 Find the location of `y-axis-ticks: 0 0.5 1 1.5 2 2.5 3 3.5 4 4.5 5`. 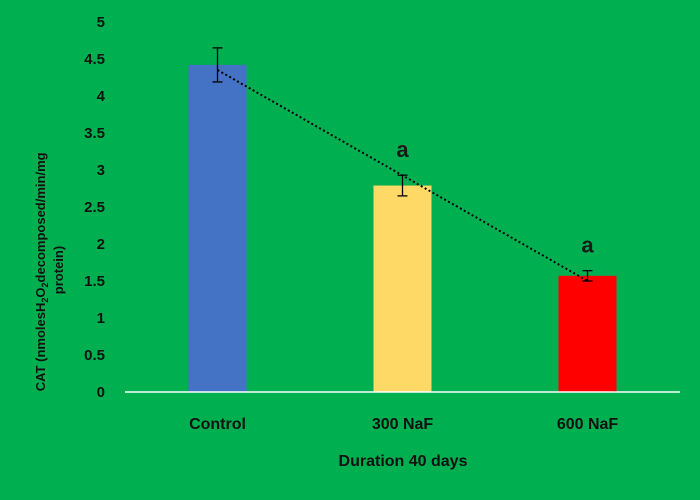

y-axis-ticks: 0 0.5 1 1.5 2 2.5 3 3.5 4 4.5 5 is located at coordinates (95, 207).